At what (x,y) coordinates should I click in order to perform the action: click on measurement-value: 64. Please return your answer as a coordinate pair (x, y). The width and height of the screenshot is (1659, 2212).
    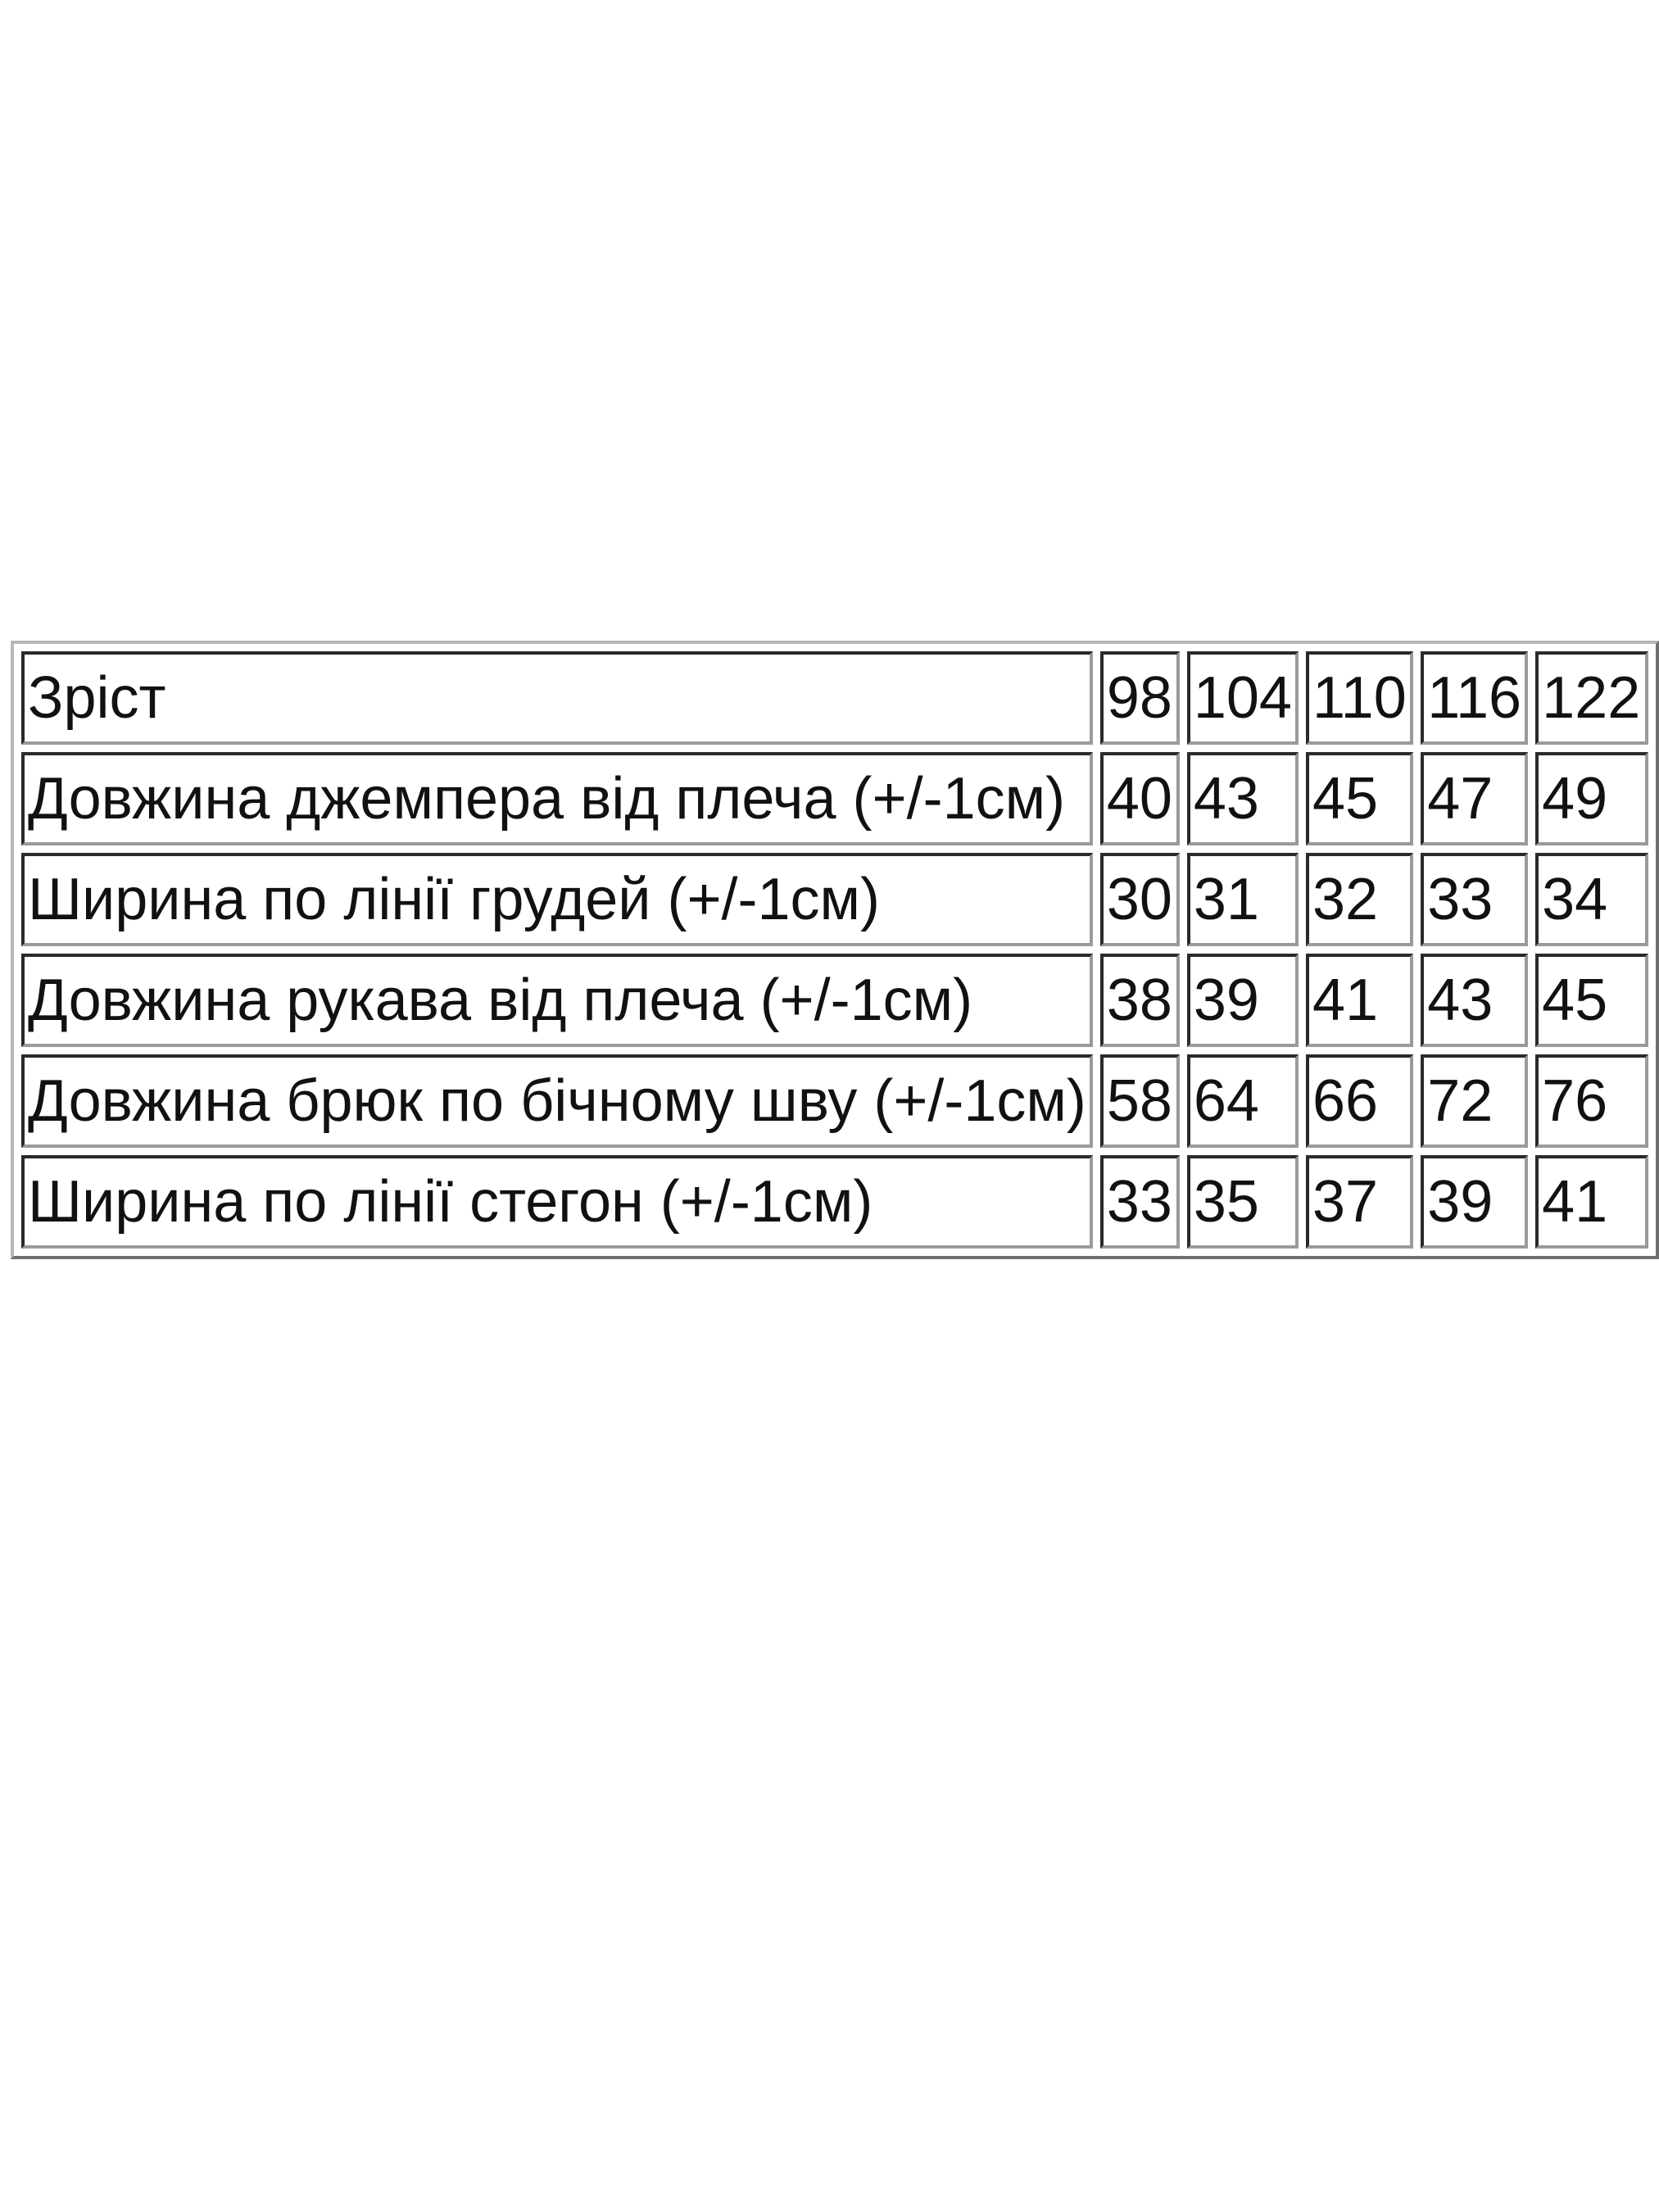
    Looking at the image, I should click on (1242, 1101).